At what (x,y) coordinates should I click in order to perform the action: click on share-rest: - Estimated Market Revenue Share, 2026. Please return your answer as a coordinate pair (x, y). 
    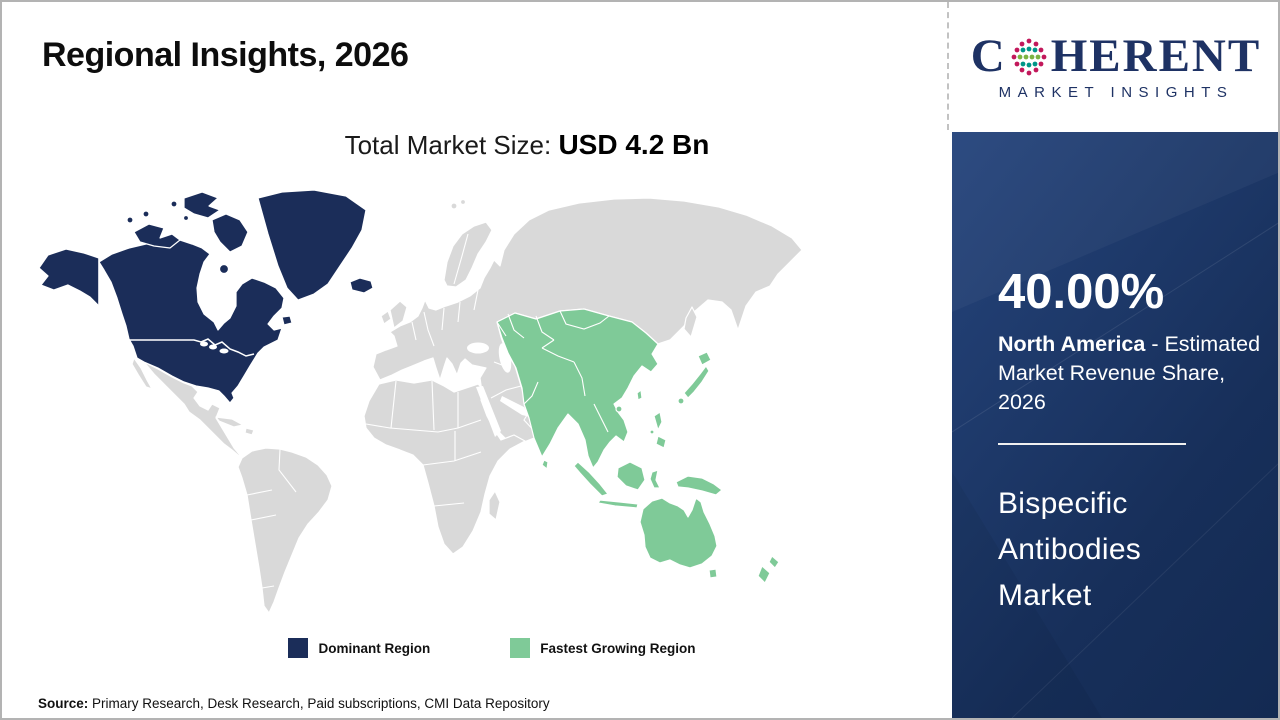
    Looking at the image, I should click on (1129, 373).